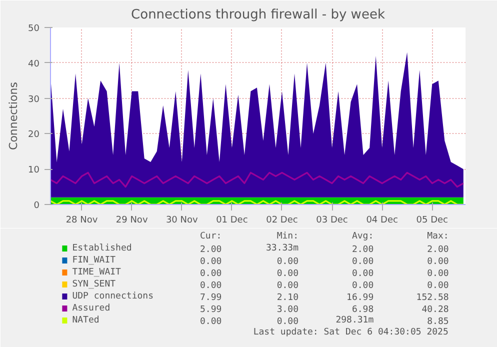 This screenshot has height=347, width=497. What do you see at coordinates (355, 321) in the screenshot?
I see `text: 298.31m` at bounding box center [355, 321].